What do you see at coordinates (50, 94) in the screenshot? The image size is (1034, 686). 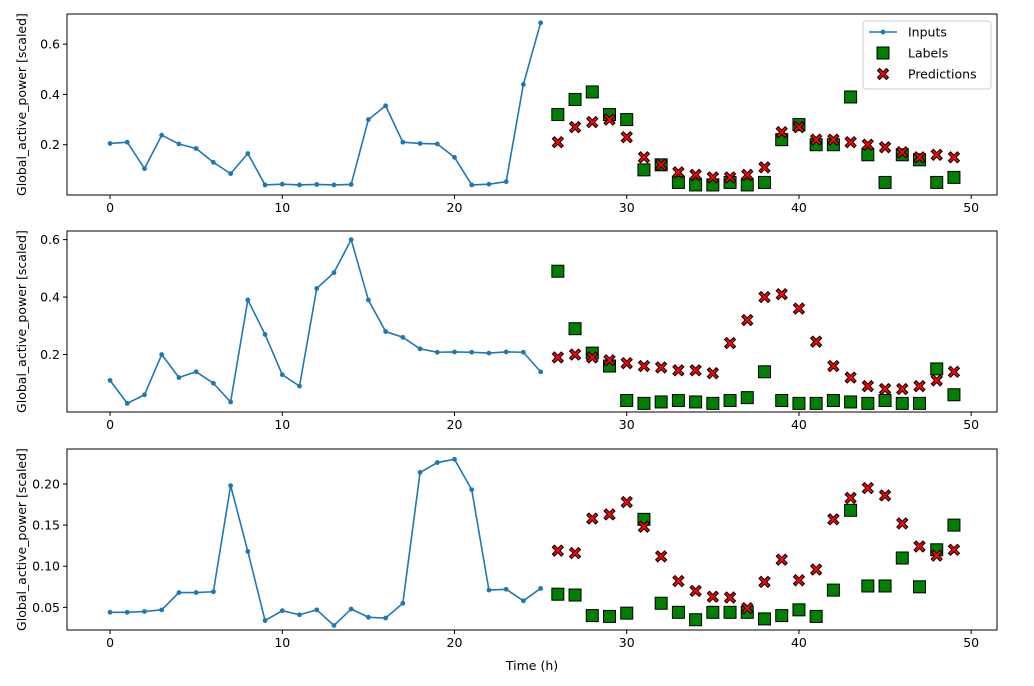 I see `y-tick-label: 0.4` at bounding box center [50, 94].